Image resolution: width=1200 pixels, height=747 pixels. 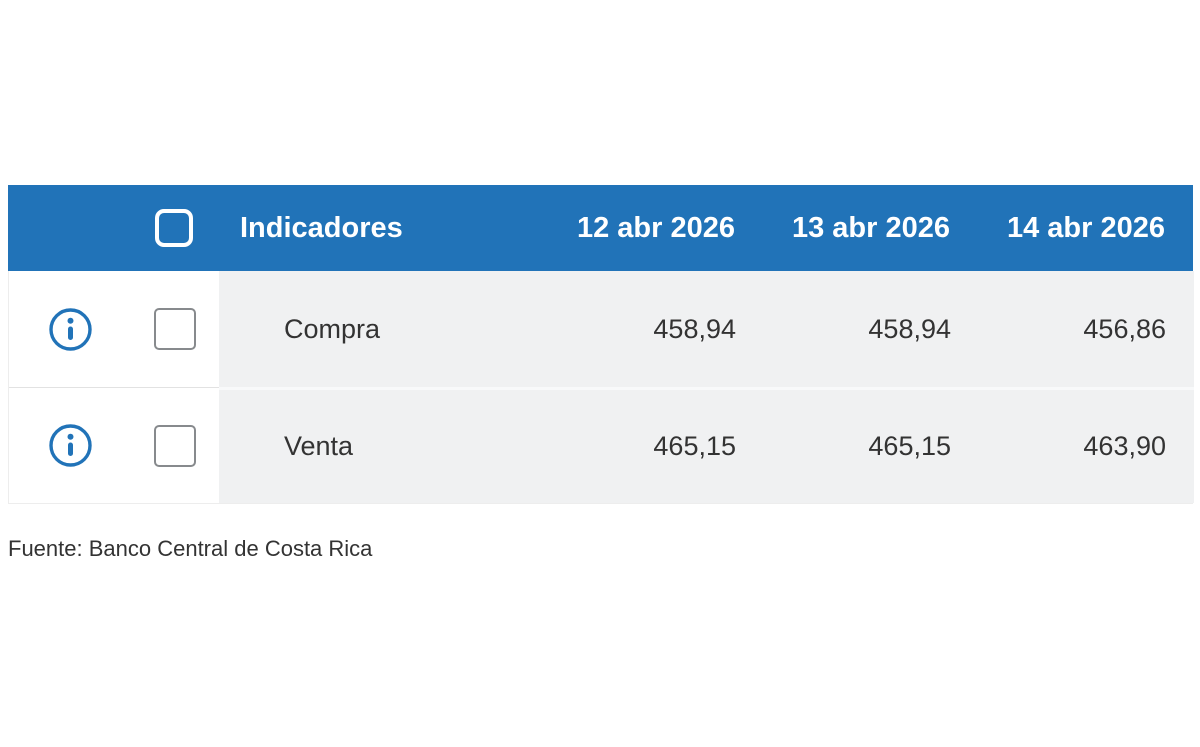 I want to click on header-checkbox-cell, so click(x=174, y=228).